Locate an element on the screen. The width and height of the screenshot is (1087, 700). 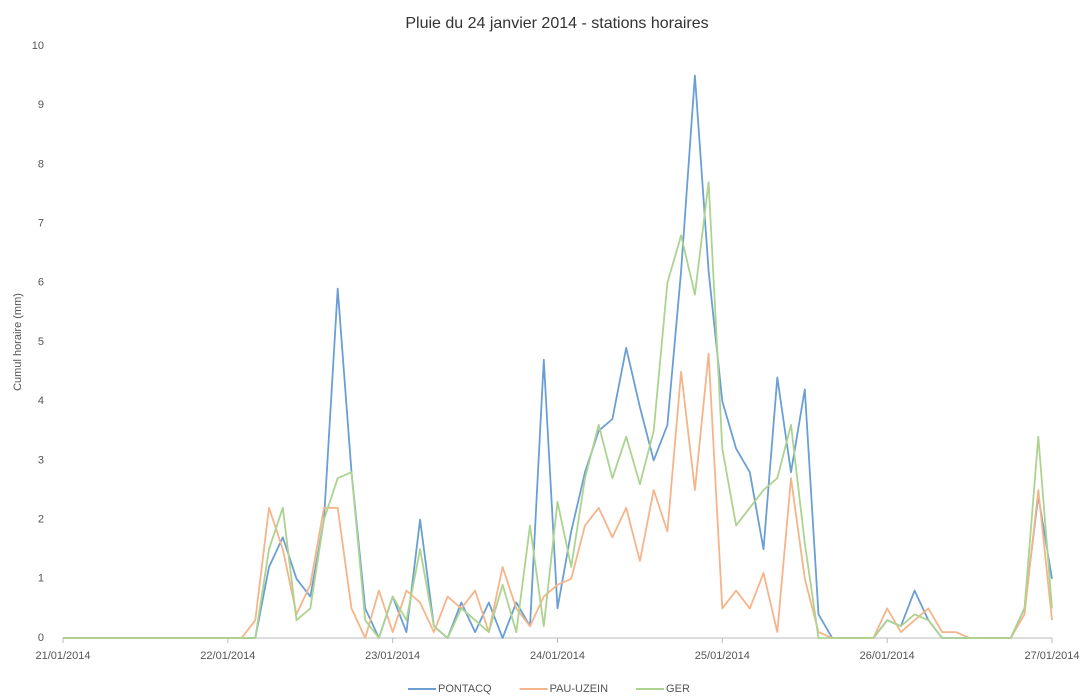
x-tick-label: 25/01/2014 is located at coordinates (722, 656).